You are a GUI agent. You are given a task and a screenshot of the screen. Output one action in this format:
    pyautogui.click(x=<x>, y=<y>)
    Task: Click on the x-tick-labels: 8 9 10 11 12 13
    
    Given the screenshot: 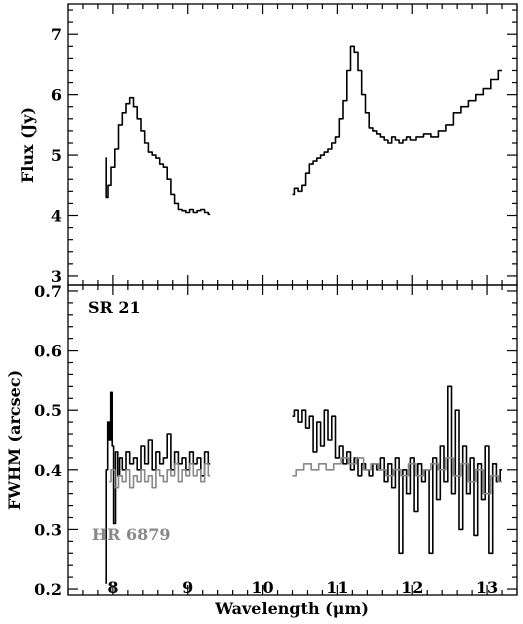 What is the action you would take?
    pyautogui.click(x=302, y=587)
    